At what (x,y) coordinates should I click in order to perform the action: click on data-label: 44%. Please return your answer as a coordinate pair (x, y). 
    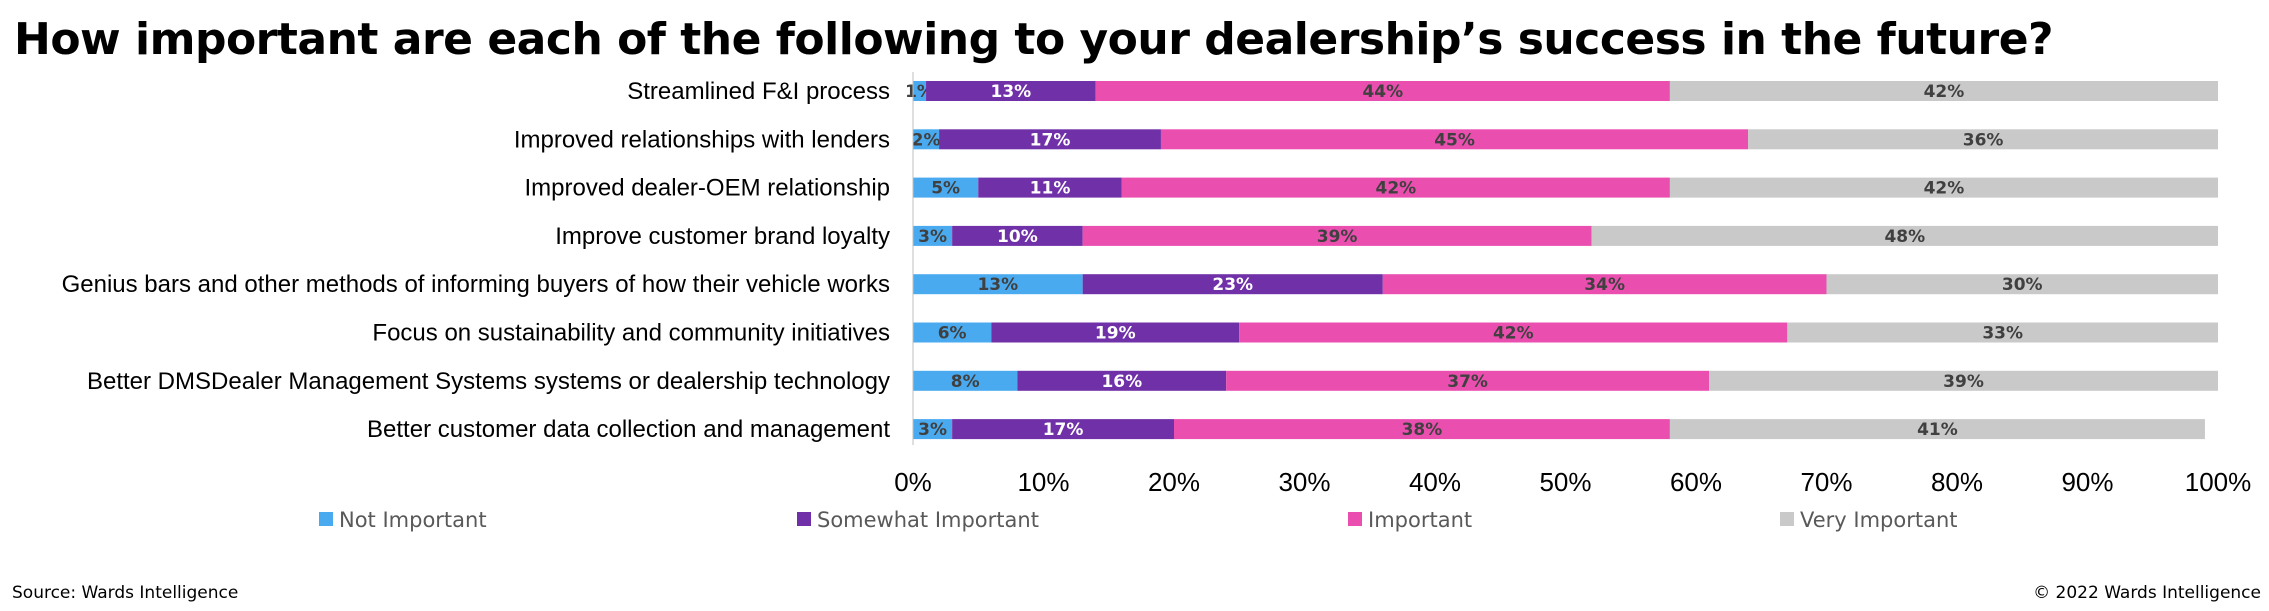
    Looking at the image, I should click on (1382, 92).